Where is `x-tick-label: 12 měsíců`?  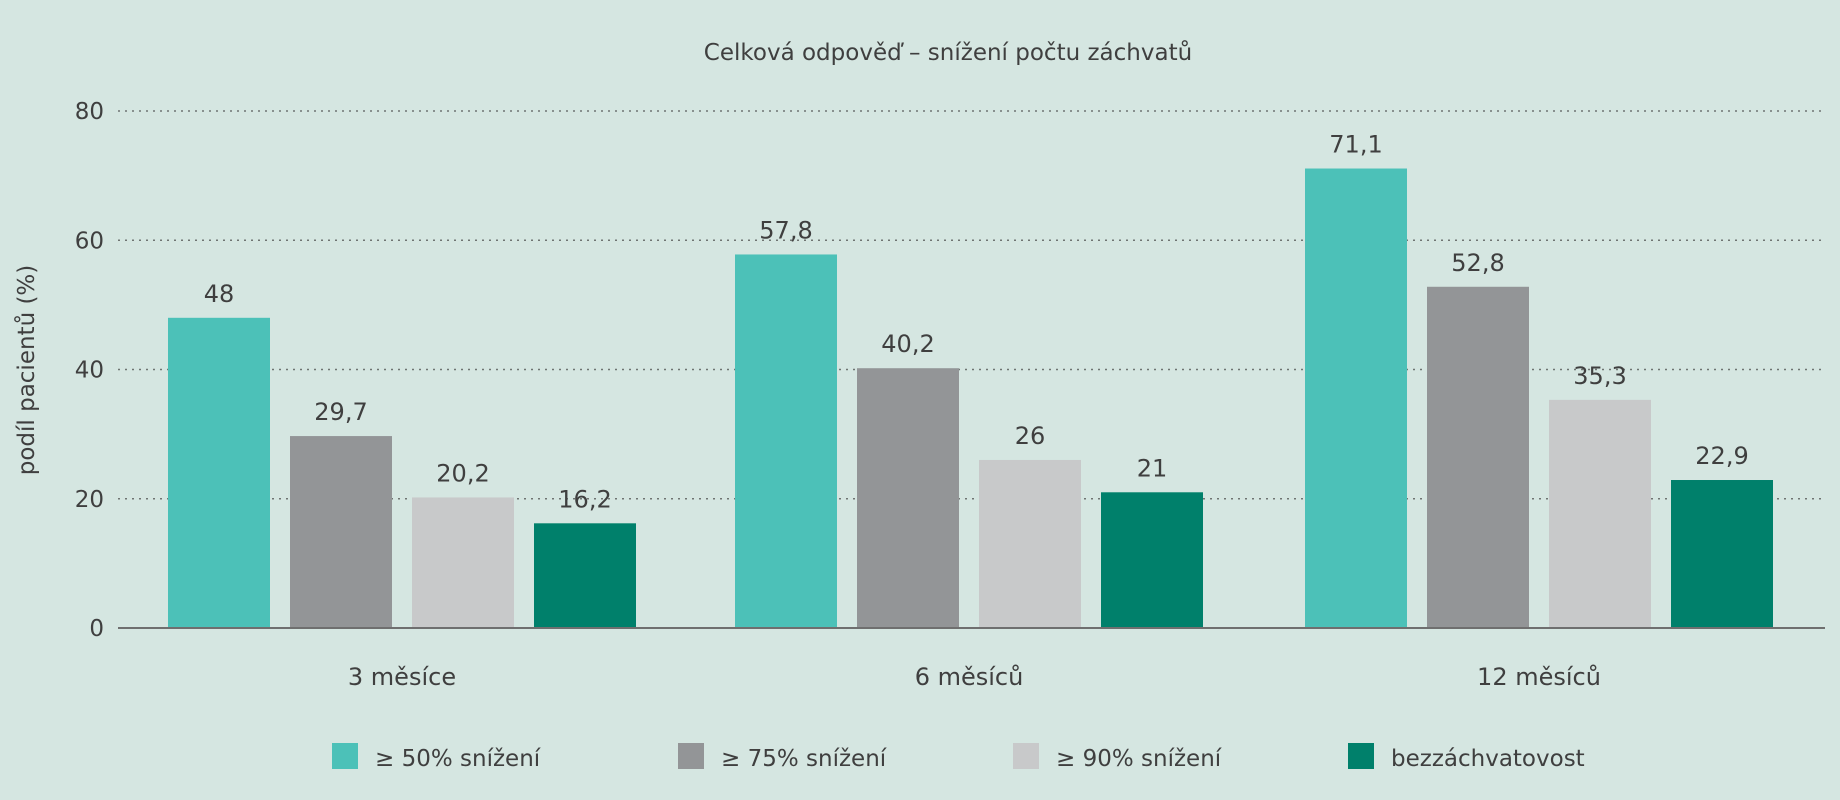 x-tick-label: 12 měsíců is located at coordinates (1539, 677).